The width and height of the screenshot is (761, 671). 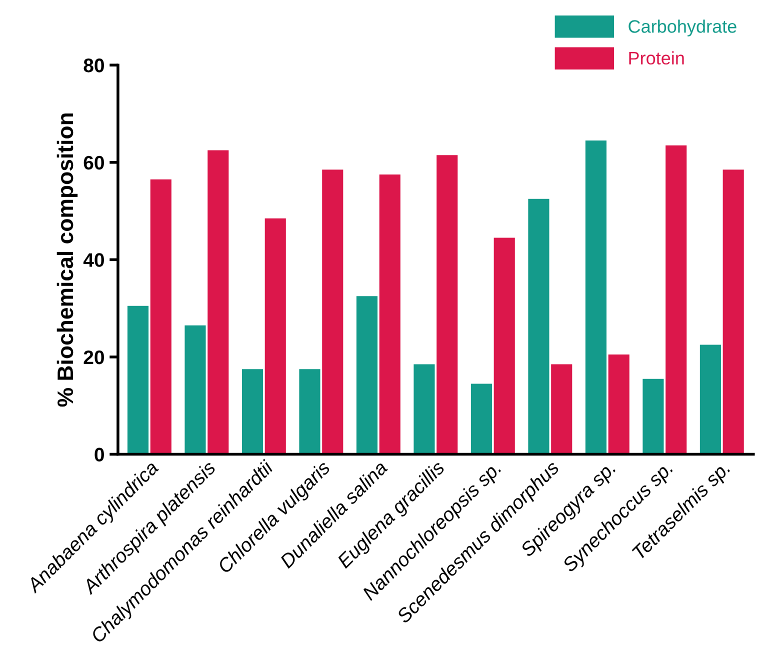 I want to click on y-axis-title: % Biochemical composition, so click(x=67, y=260).